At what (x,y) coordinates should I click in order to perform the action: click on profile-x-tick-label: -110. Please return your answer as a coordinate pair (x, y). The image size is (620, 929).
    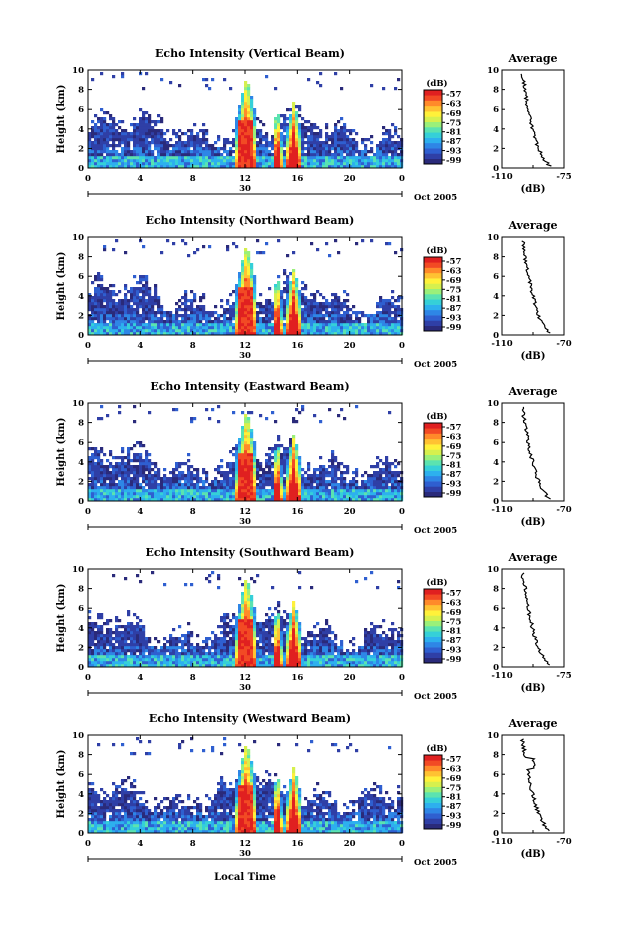
    Looking at the image, I should click on (501, 344).